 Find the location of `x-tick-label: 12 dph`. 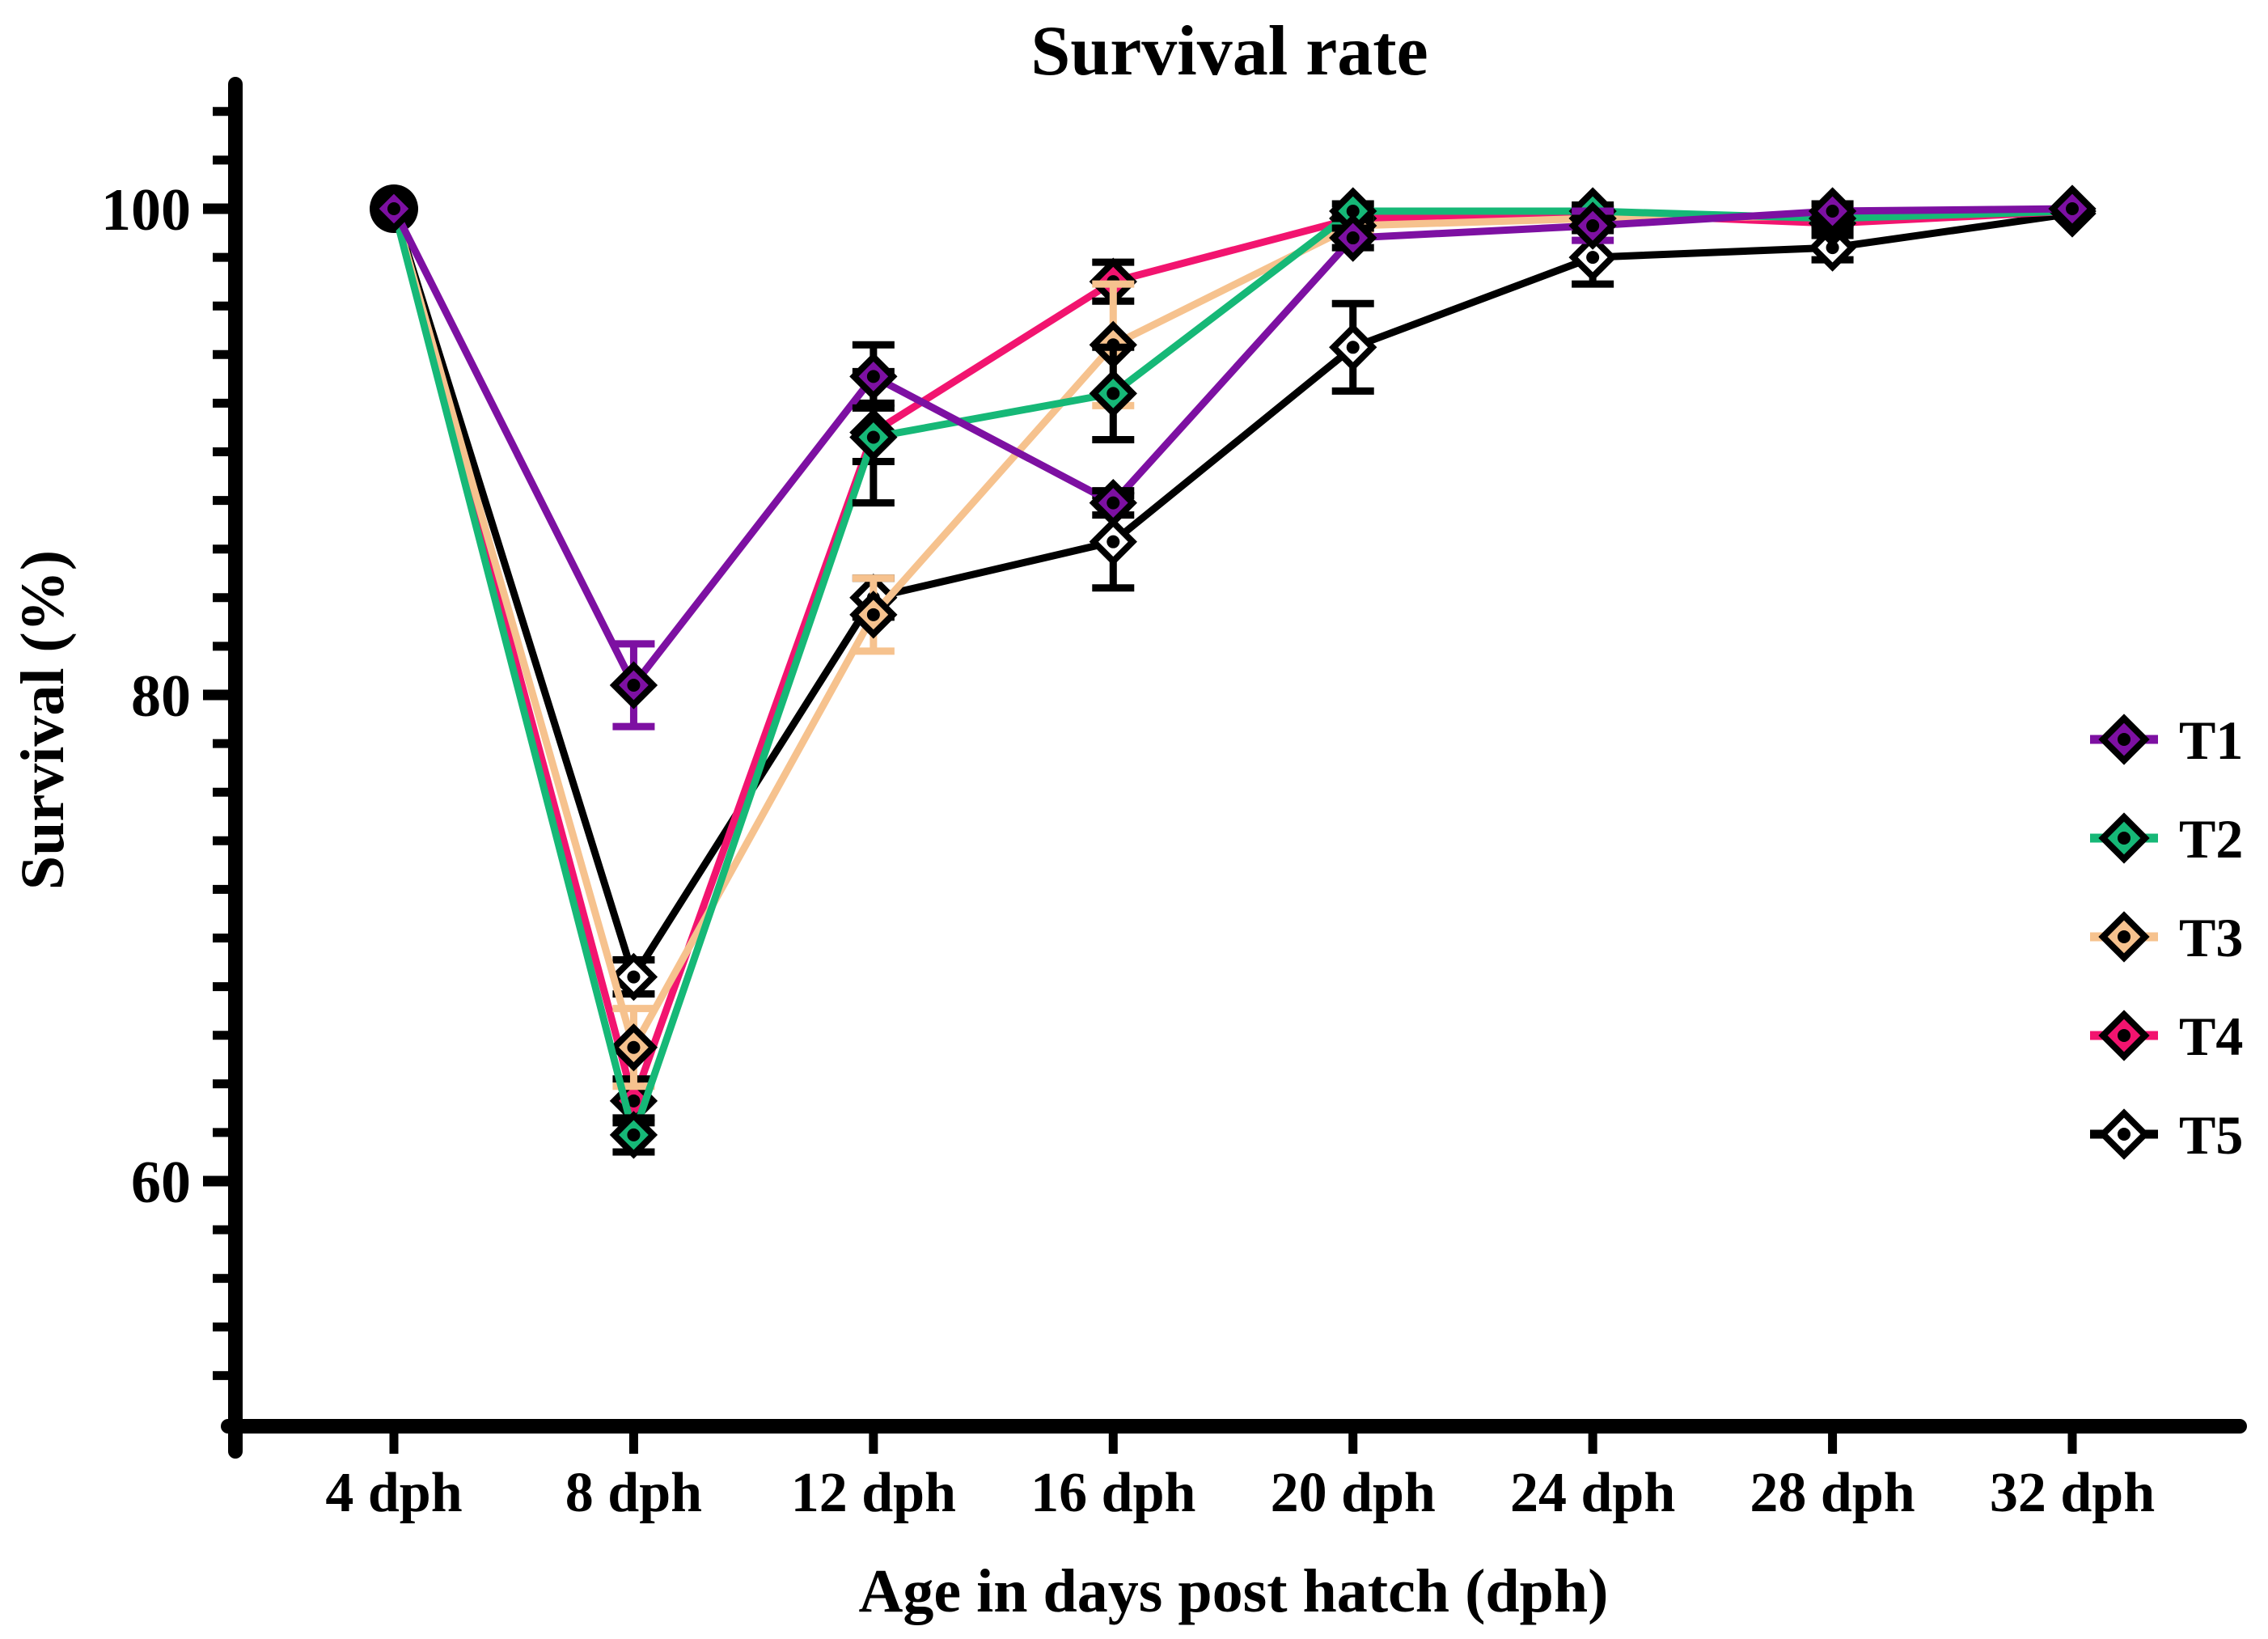

x-tick-label: 12 dph is located at coordinates (874, 1493).